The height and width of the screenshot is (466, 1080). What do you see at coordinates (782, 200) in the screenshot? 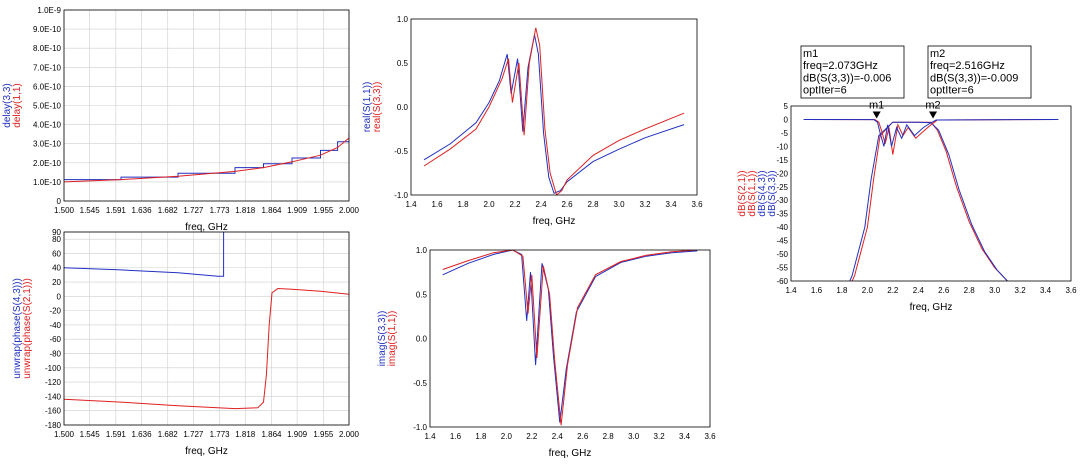
I see `y-tick-label: -30` at bounding box center [782, 200].